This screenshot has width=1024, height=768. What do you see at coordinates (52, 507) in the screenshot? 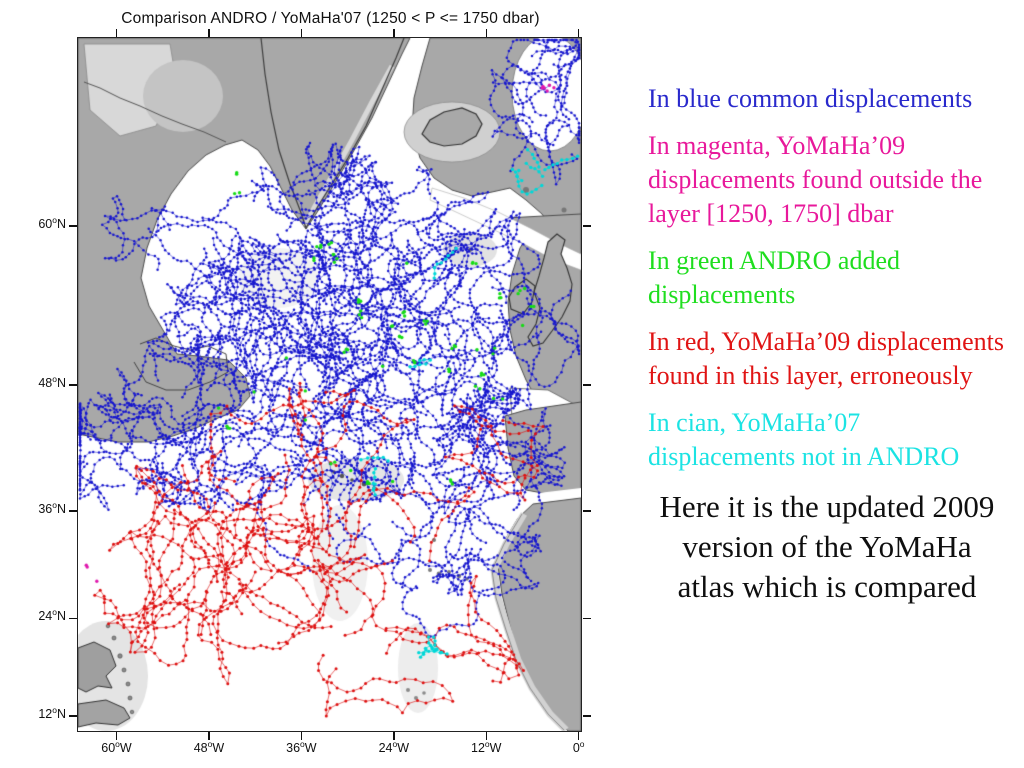
I see `y-axis-tick-label: 36oN` at bounding box center [52, 507].